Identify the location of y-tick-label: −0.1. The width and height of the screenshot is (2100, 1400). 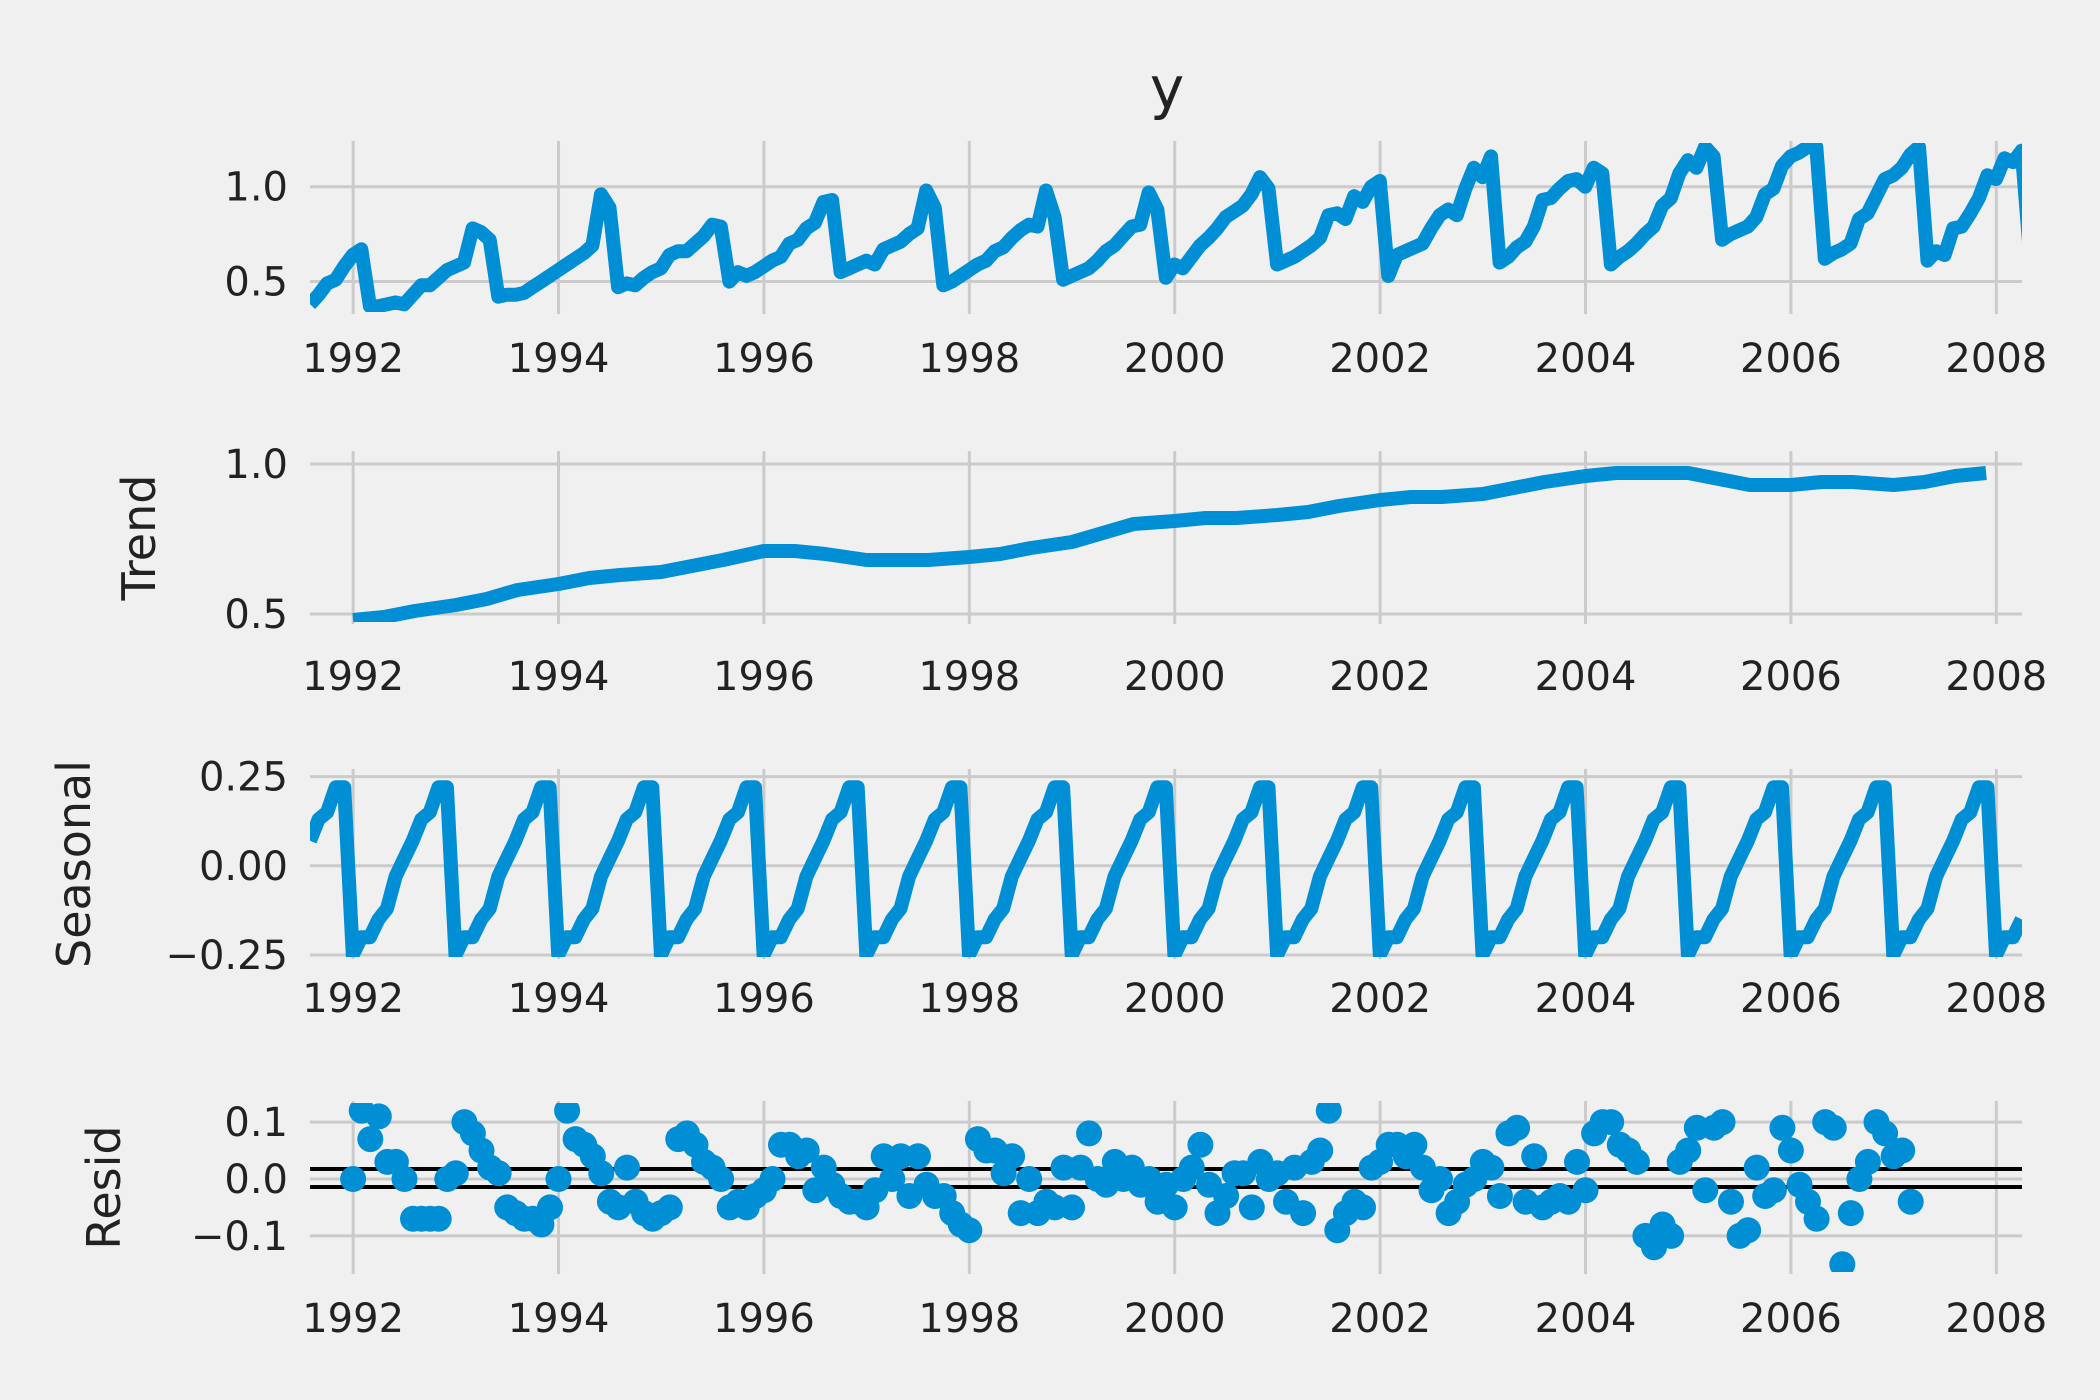
(239, 1237).